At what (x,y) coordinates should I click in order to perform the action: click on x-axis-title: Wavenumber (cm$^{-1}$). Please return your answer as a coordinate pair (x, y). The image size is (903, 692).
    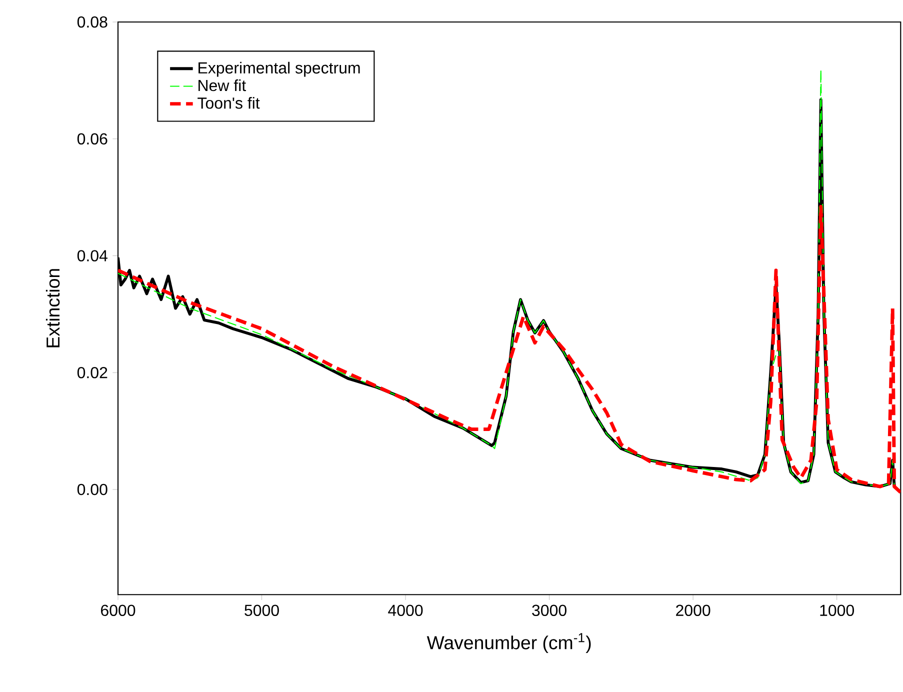
    Looking at the image, I should click on (508, 643).